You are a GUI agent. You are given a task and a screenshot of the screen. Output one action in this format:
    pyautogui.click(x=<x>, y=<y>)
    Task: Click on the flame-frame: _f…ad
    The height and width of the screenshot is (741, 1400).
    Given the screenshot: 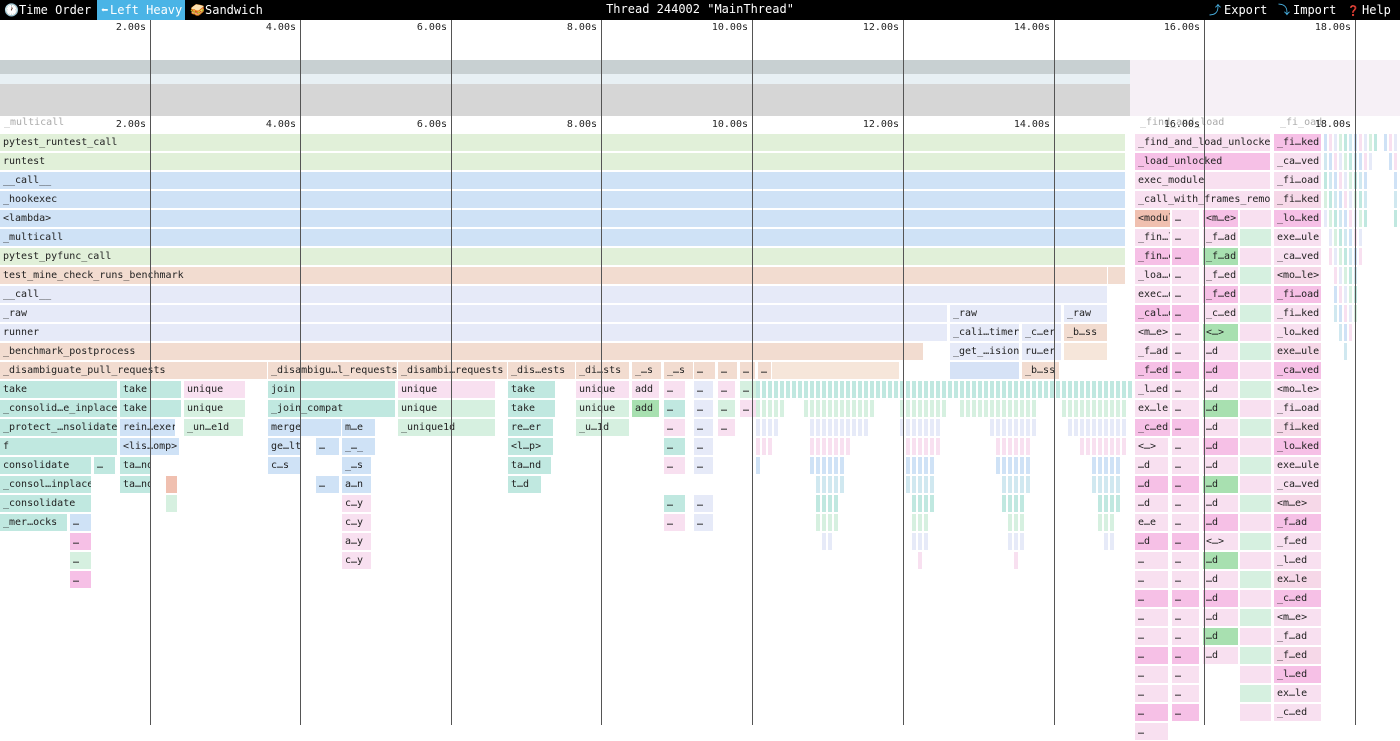 What is the action you would take?
    pyautogui.click(x=1221, y=238)
    